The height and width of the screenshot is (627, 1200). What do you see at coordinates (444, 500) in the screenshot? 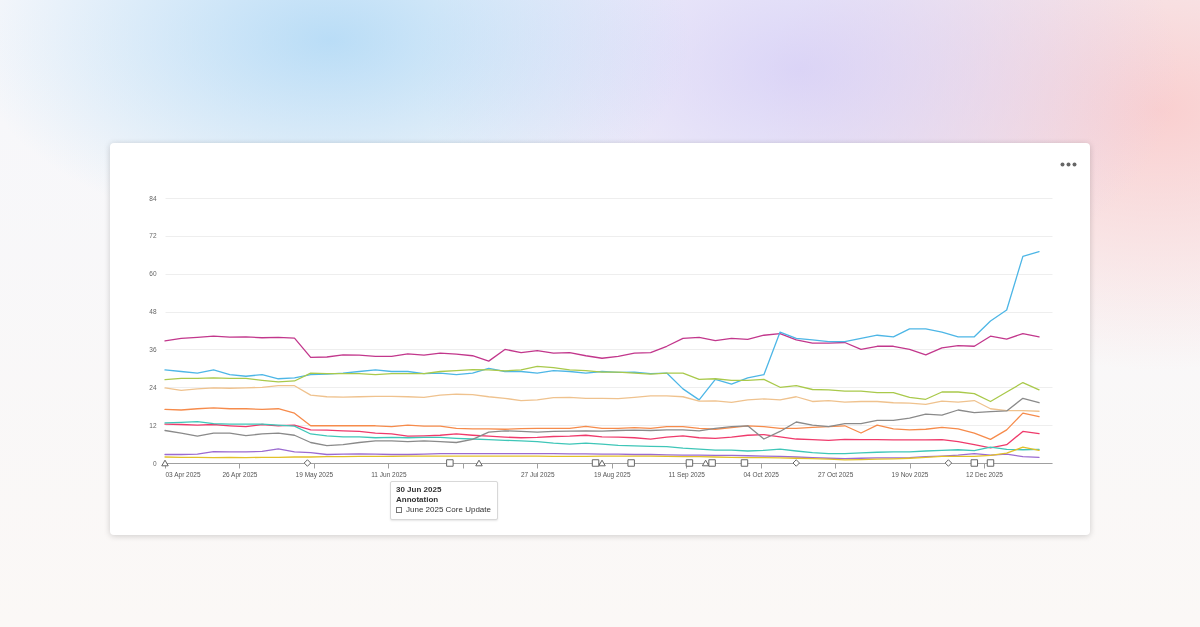
I see `tooltip-panel: 30 Jun 2025 Annotation June 2025 Core Update` at bounding box center [444, 500].